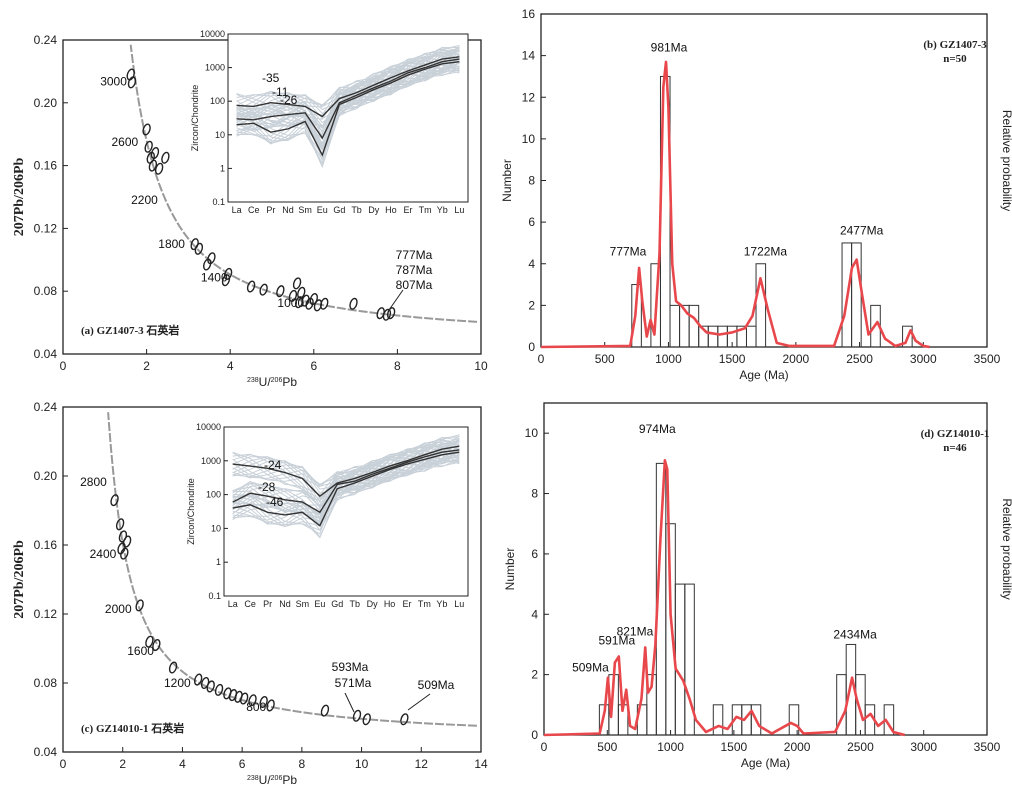 The width and height of the screenshot is (1012, 792). I want to click on x-tick-label: 1500, so click(732, 359).